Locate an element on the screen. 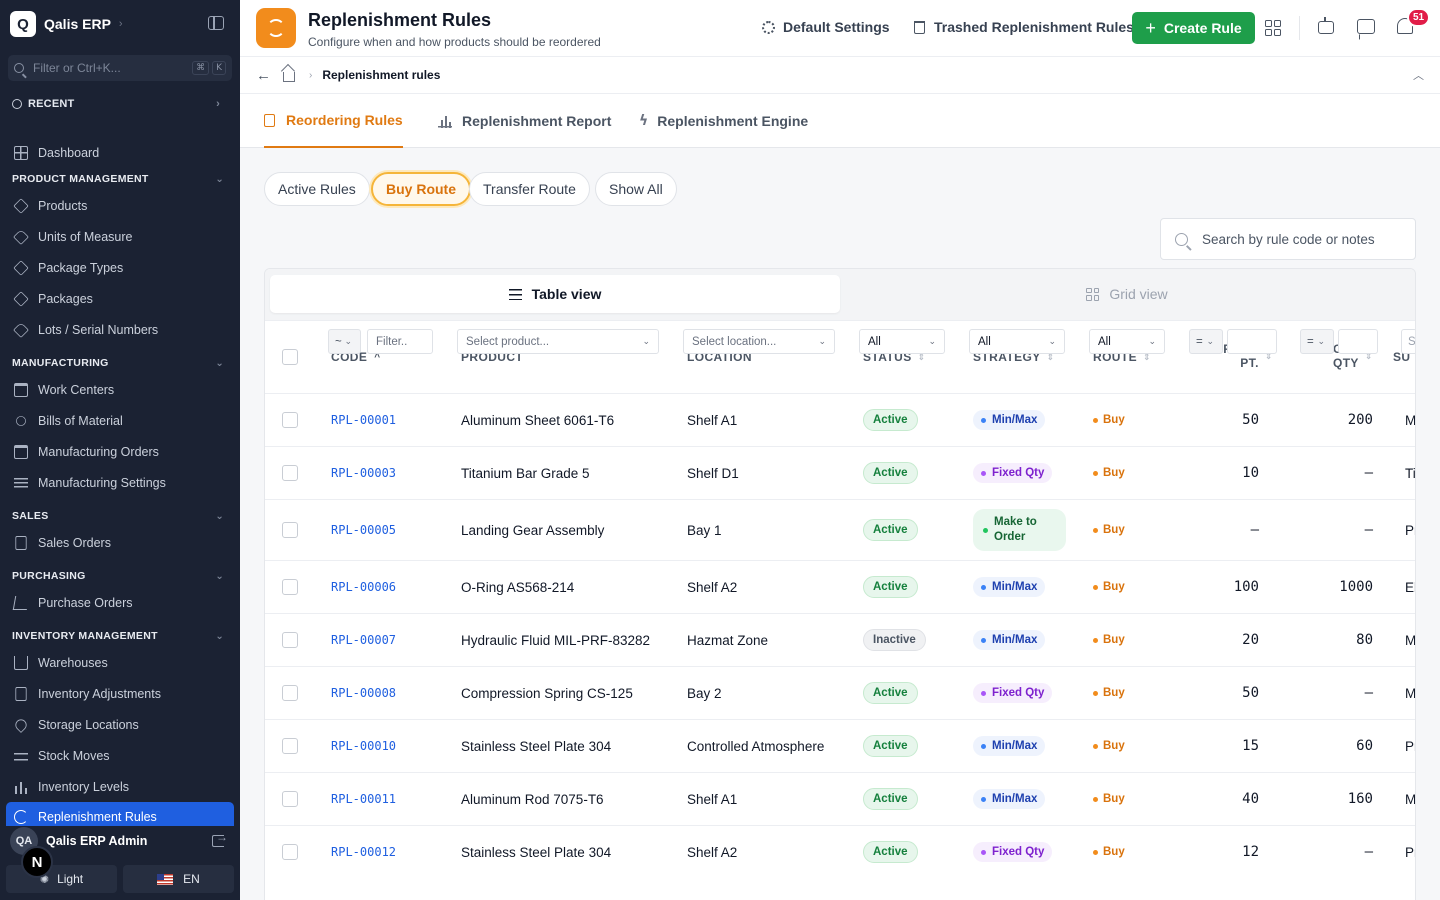  sidebar-item-label: Replenishment Rules is located at coordinates (97, 817).